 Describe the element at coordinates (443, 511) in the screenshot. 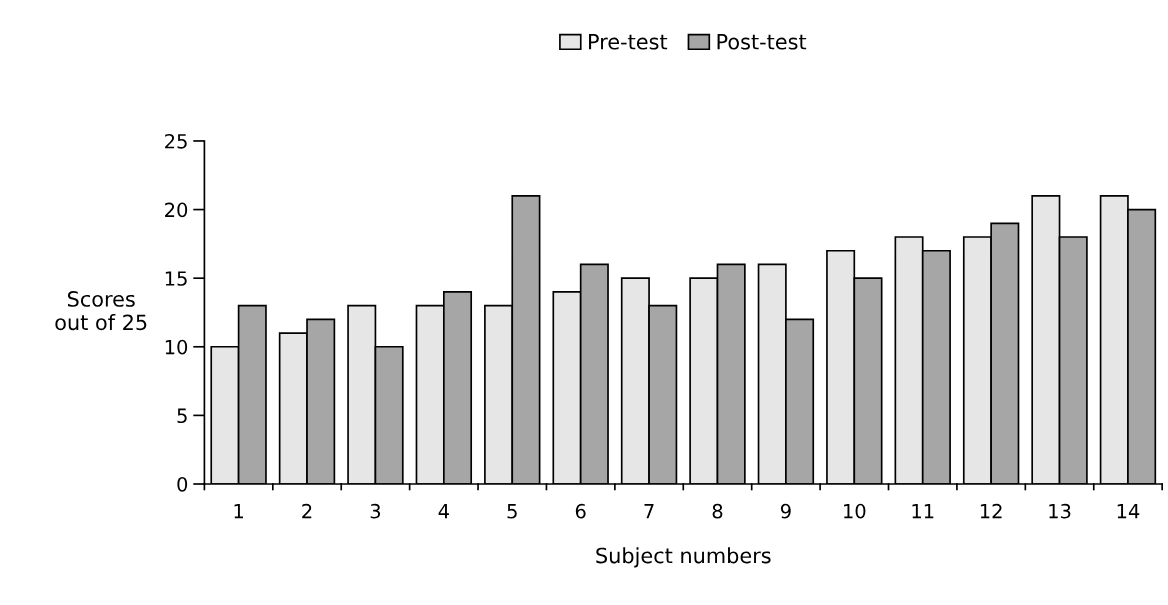

I see `x-tick-label: 4` at that location.